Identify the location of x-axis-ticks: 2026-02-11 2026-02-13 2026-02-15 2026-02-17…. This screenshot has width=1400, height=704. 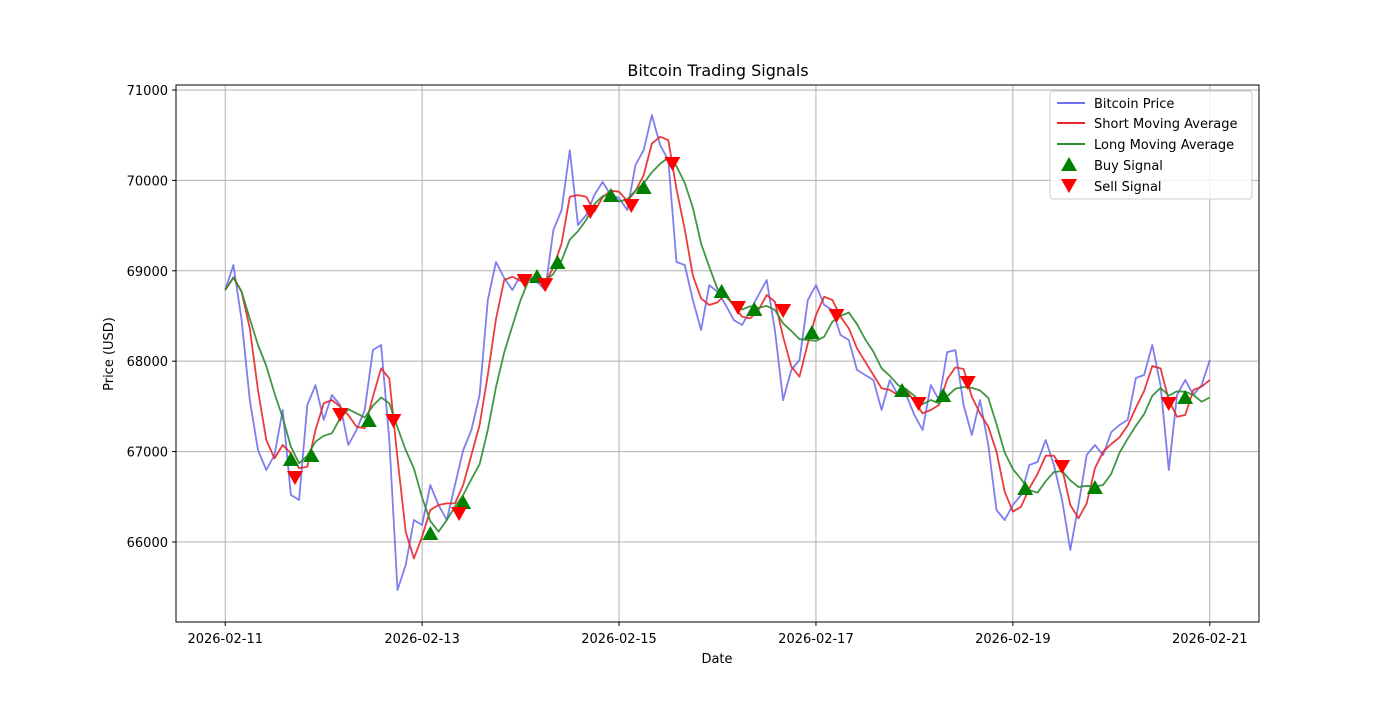
(717, 634).